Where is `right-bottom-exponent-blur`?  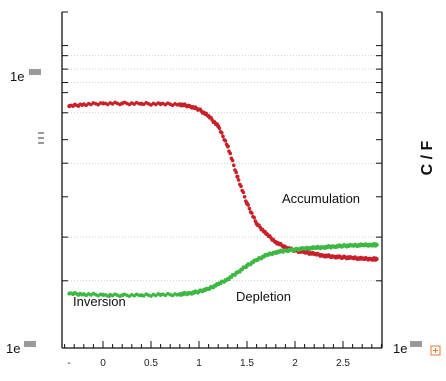
right-bottom-exponent-blur is located at coordinates (416, 344).